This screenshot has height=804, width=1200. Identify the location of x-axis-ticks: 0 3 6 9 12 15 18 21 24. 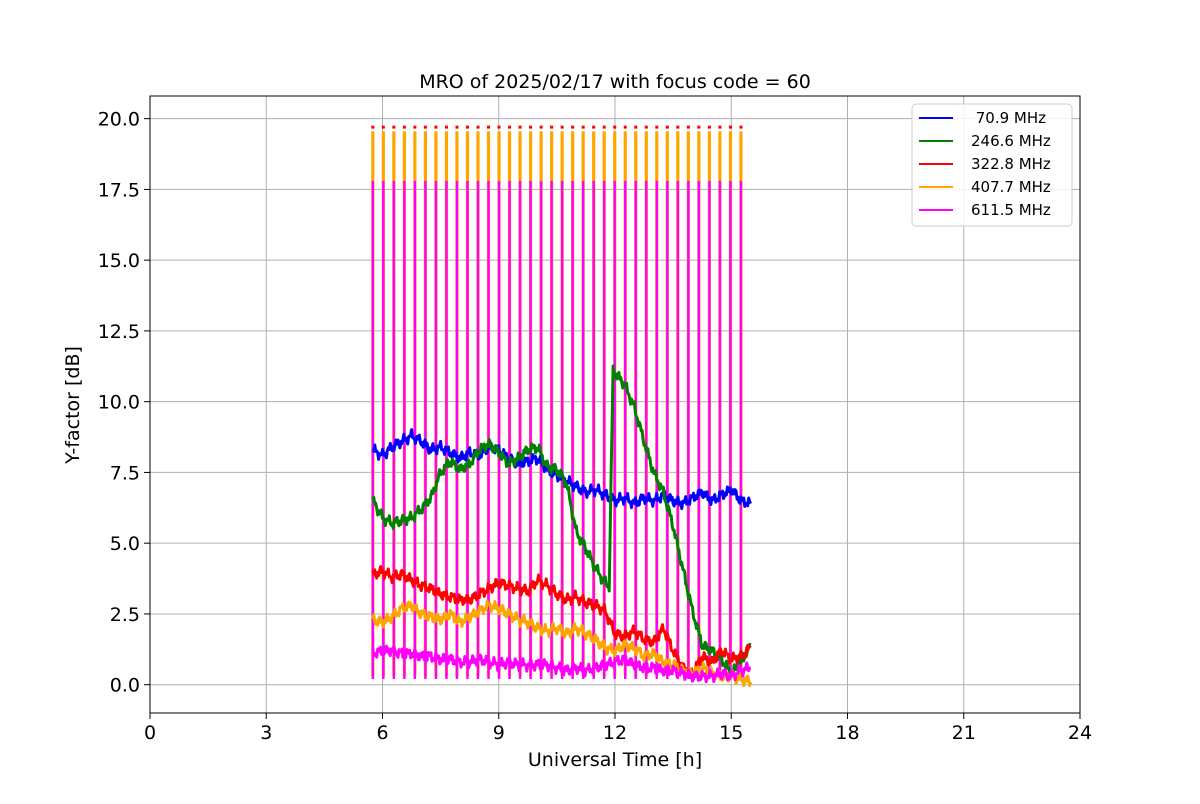
(618, 728).